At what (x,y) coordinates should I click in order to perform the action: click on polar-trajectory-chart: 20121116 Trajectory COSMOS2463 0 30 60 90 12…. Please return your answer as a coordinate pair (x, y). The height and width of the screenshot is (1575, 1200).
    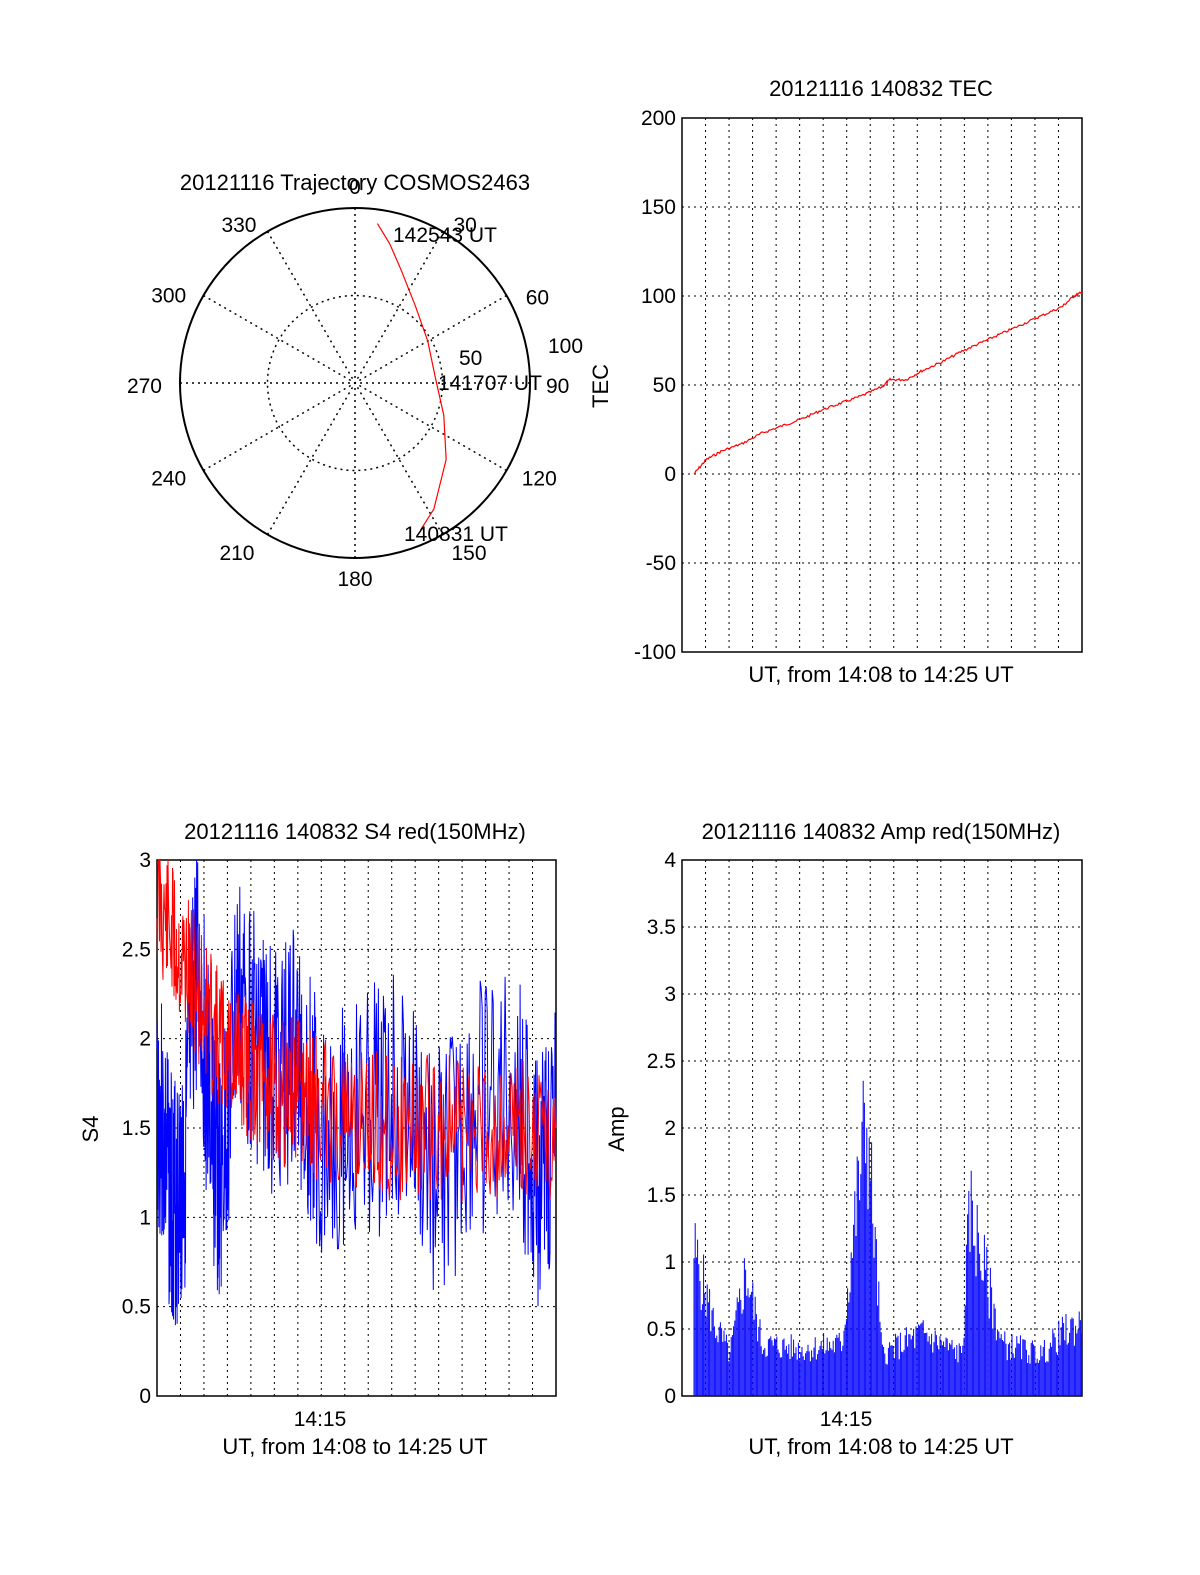
    Looking at the image, I should click on (355, 380).